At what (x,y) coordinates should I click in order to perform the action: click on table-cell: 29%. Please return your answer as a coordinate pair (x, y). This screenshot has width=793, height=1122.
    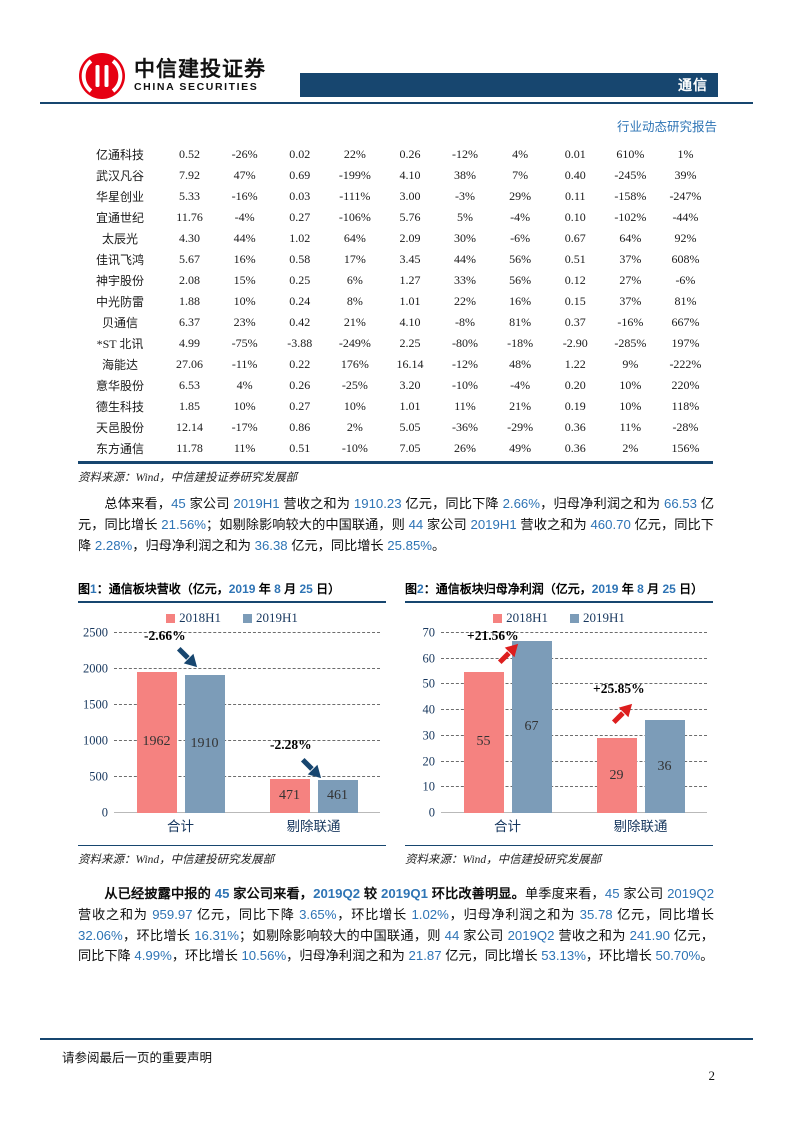
    Looking at the image, I should click on (520, 196).